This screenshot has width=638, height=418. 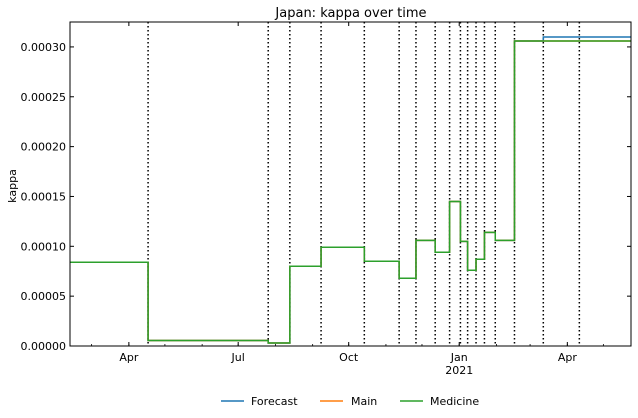 What do you see at coordinates (454, 401) in the screenshot?
I see `legend-label-medicine: Medicine` at bounding box center [454, 401].